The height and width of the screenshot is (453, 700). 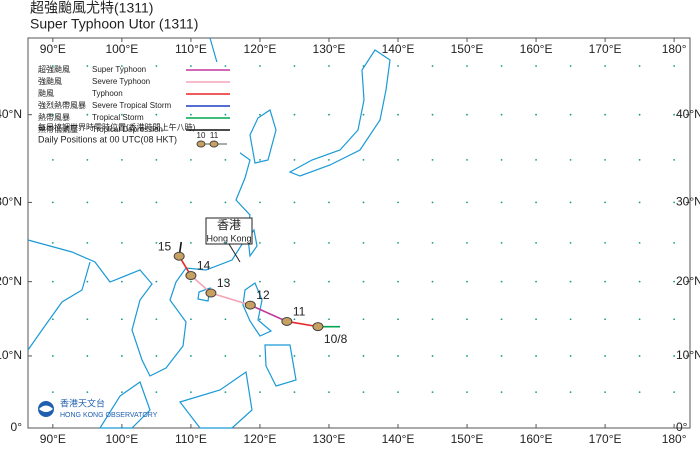 What do you see at coordinates (121, 439) in the screenshot?
I see `x-tick-label-bottom: 100°E` at bounding box center [121, 439].